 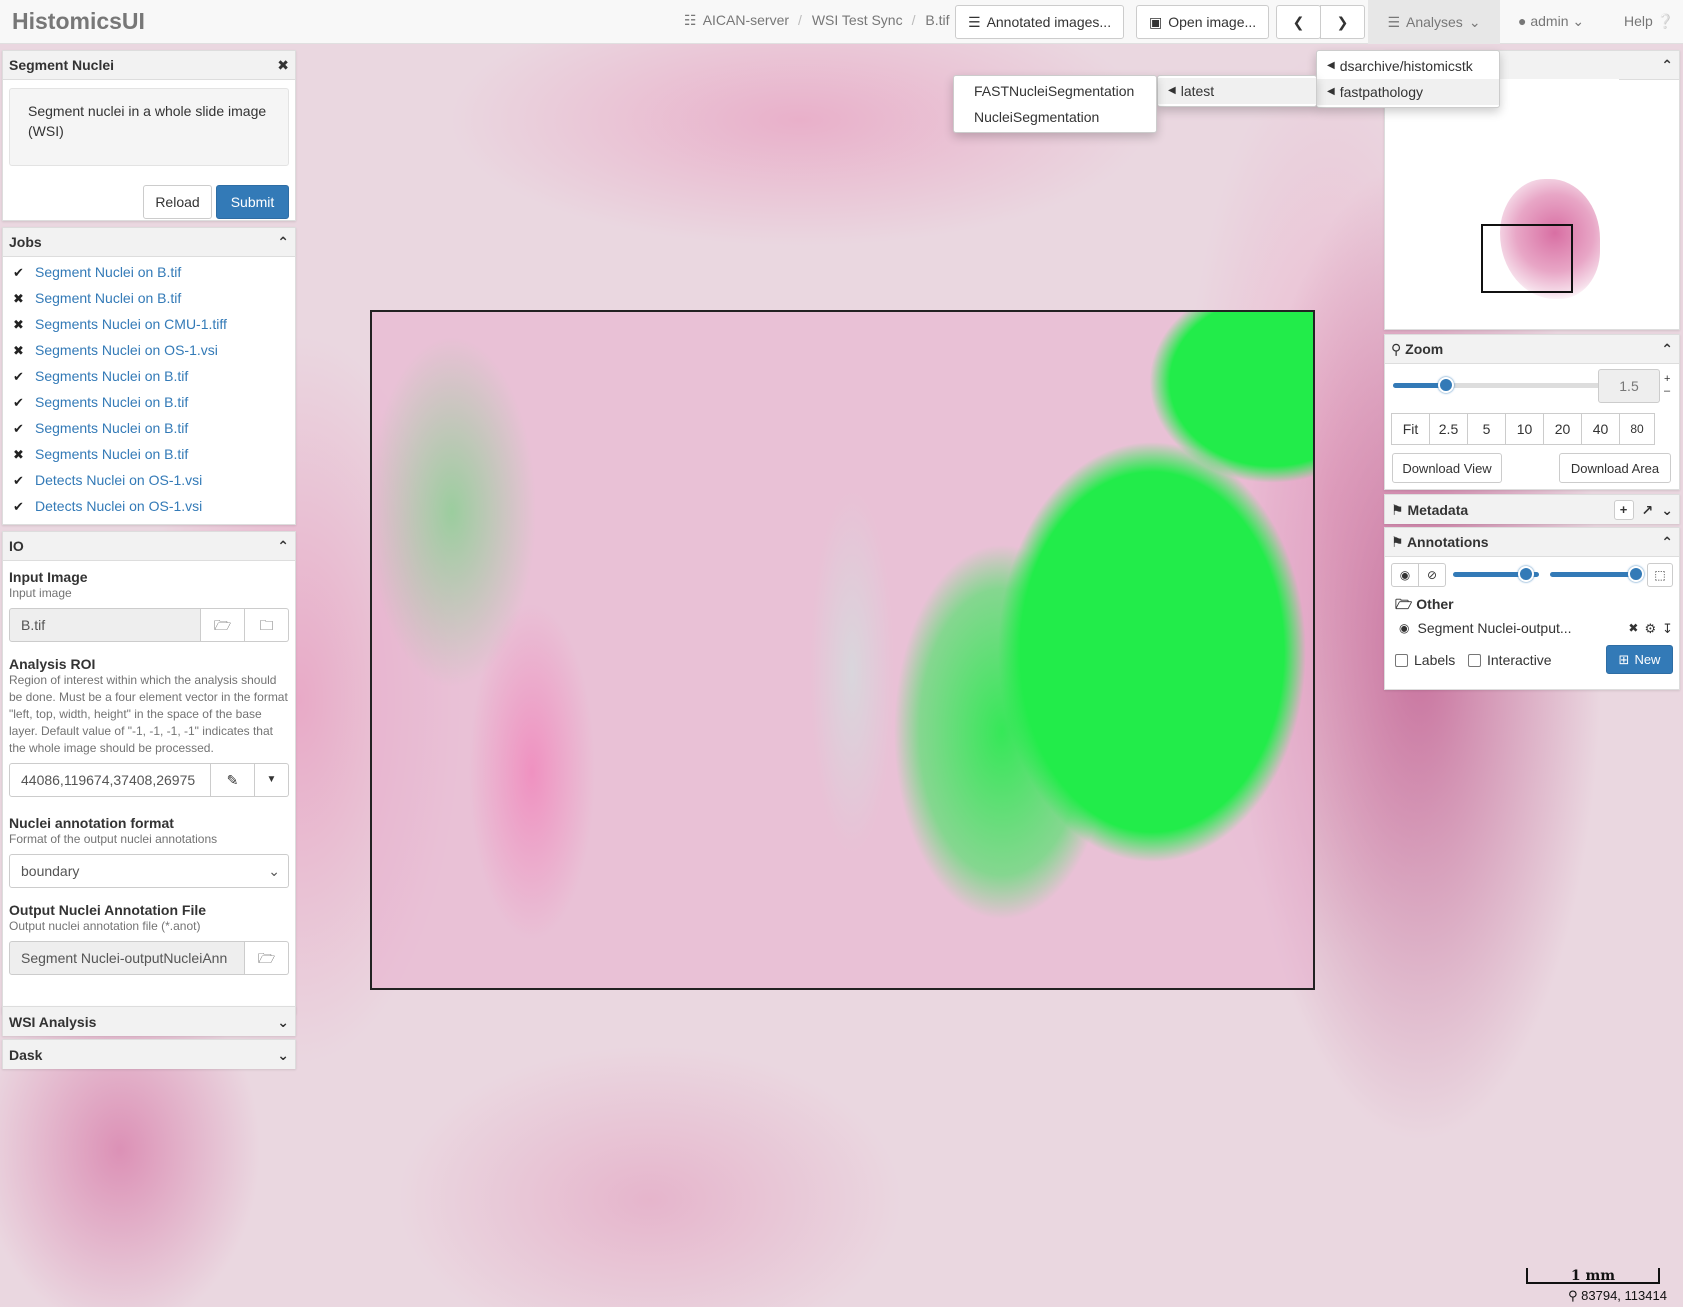 I want to click on gear-icon: ⚙, so click(x=1650, y=628).